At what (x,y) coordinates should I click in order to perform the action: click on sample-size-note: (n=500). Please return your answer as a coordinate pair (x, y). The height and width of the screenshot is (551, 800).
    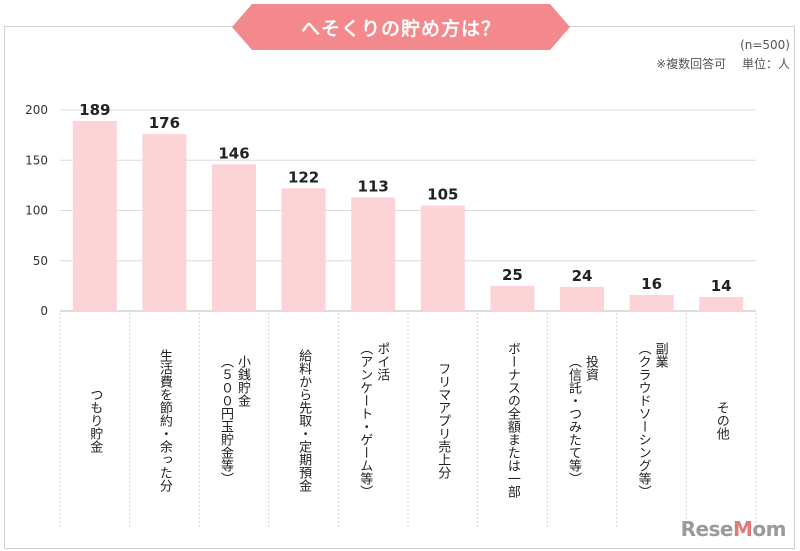
    Looking at the image, I should click on (765, 45).